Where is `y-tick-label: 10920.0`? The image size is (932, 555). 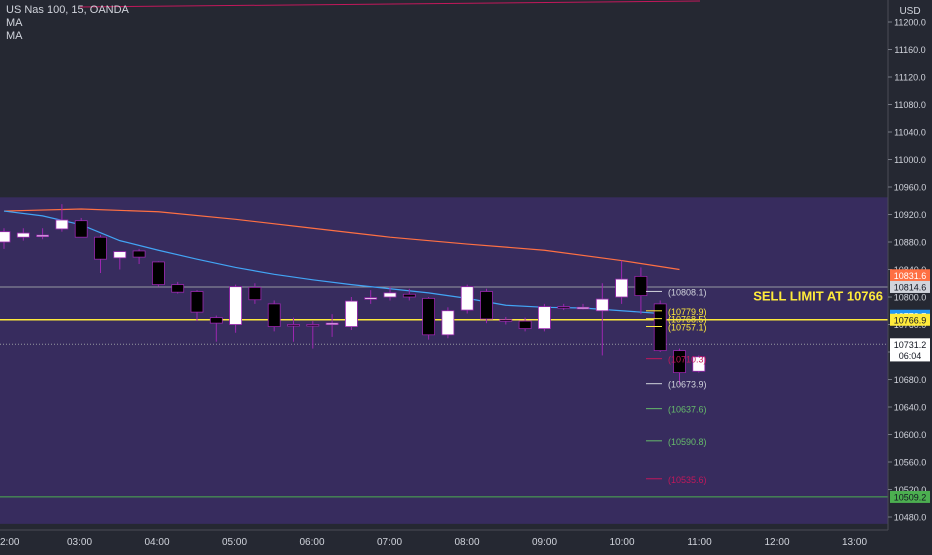
y-tick-label: 10920.0 is located at coordinates (910, 215).